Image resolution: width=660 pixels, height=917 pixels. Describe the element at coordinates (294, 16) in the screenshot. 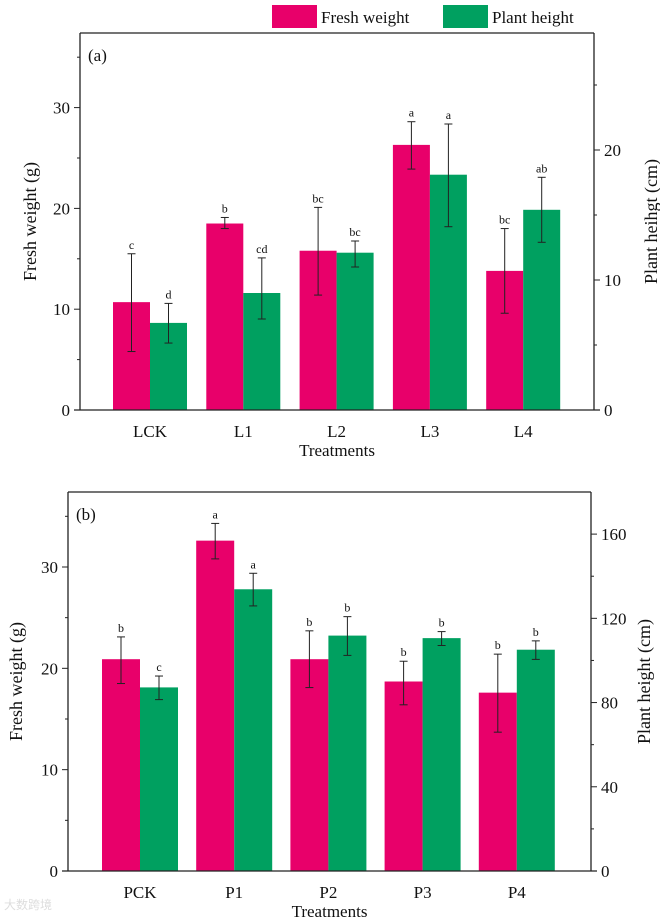

I see `legend-swatch-fresh-weight` at that location.